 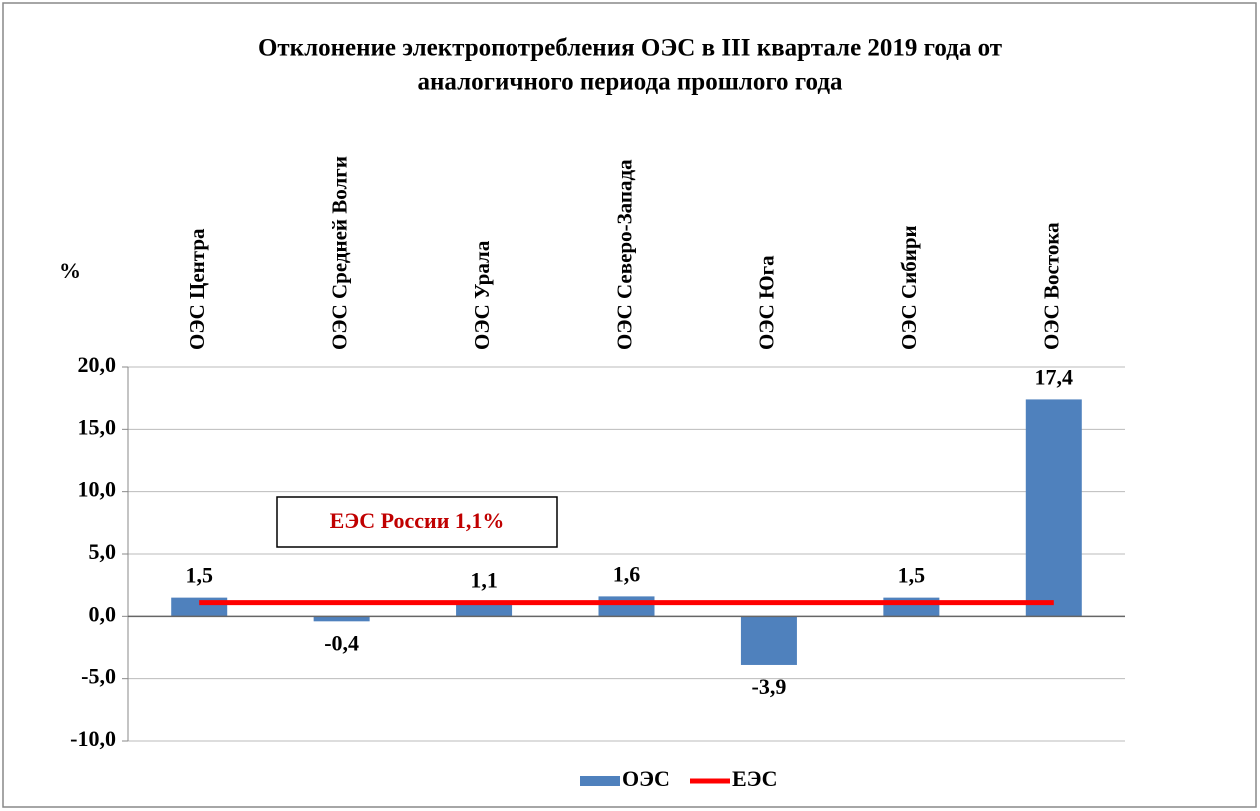 I want to click on chart-title: аналогичного периода прошлого года, so click(x=630, y=82).